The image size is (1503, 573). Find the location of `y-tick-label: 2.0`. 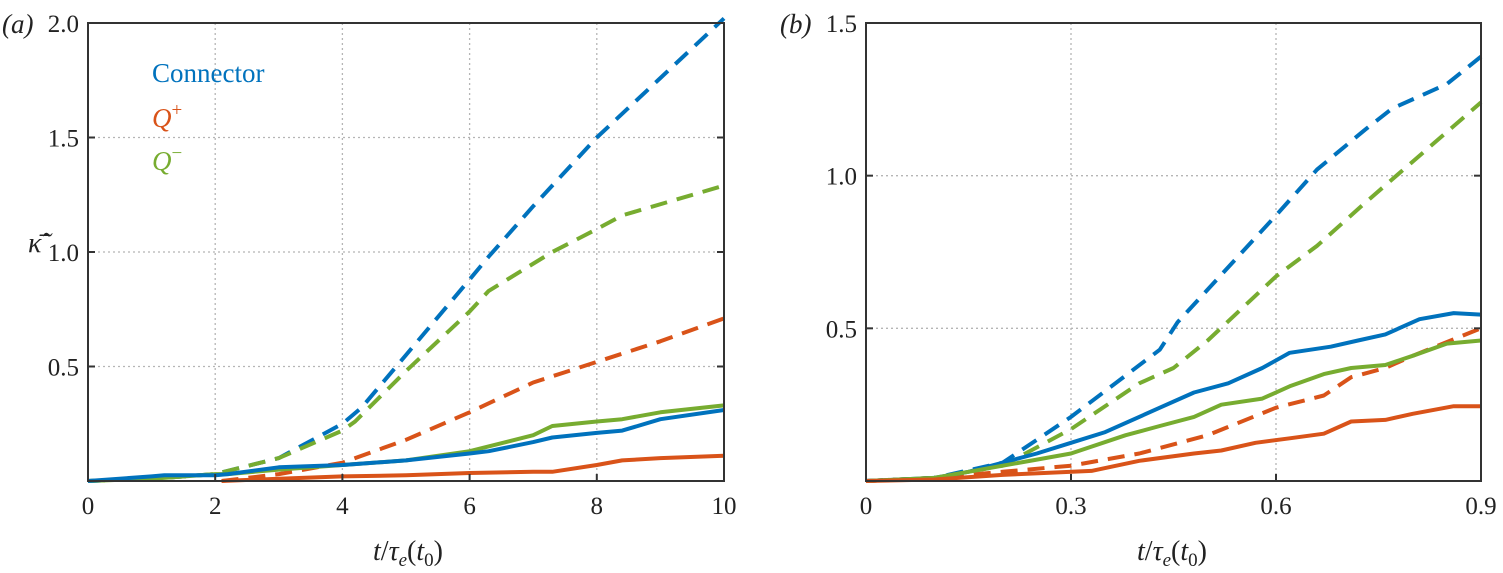

y-tick-label: 2.0 is located at coordinates (63, 24).